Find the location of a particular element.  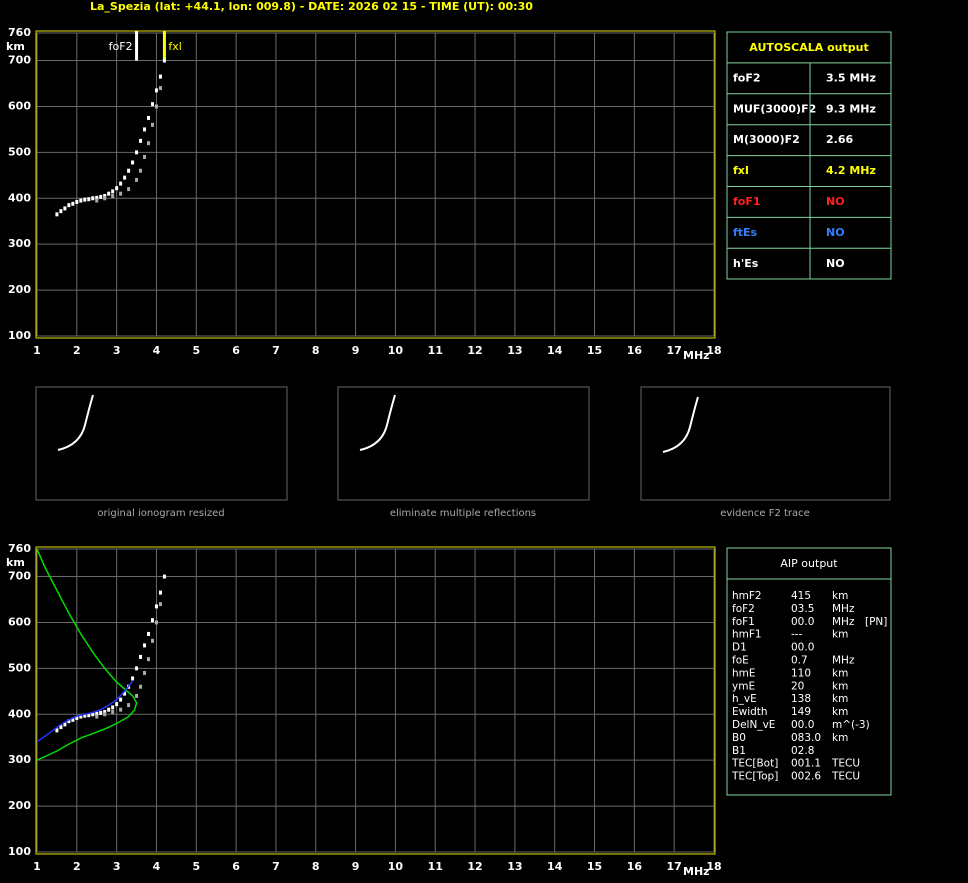

x-tick-label: 14 is located at coordinates (555, 866).